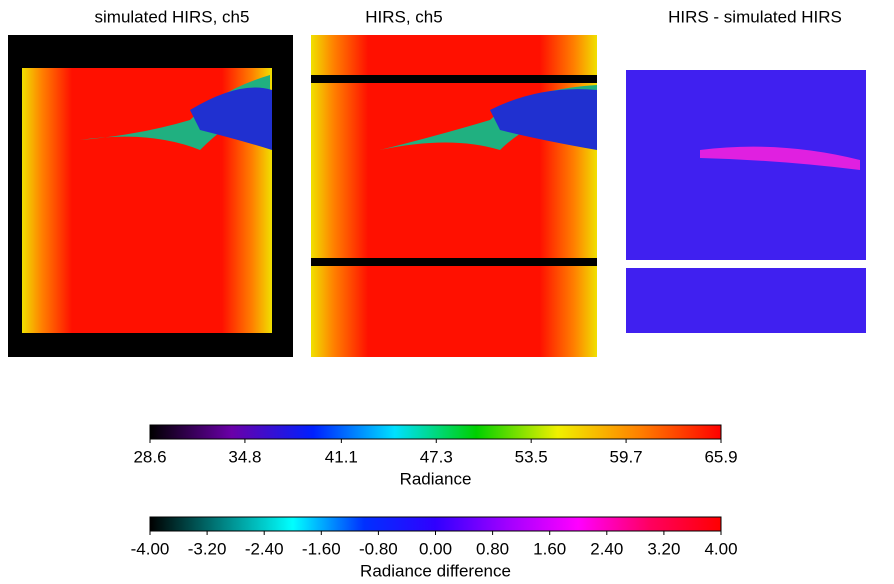  What do you see at coordinates (149, 456) in the screenshot?
I see `tick-label: 28.6` at bounding box center [149, 456].